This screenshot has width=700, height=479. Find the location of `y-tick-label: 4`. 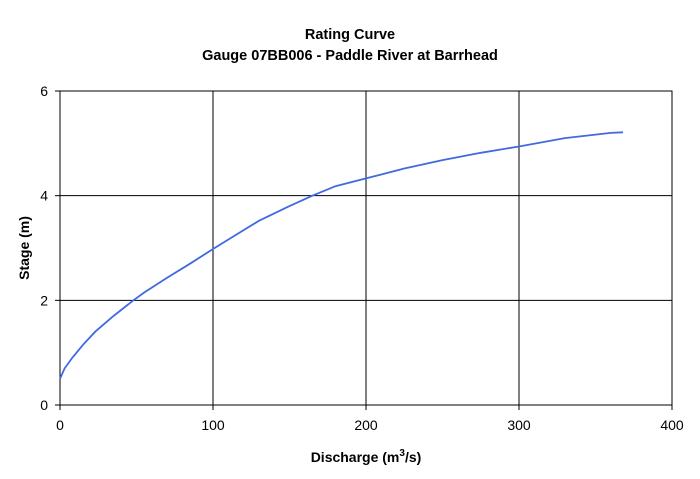

y-tick-label: 4 is located at coordinates (44, 196).